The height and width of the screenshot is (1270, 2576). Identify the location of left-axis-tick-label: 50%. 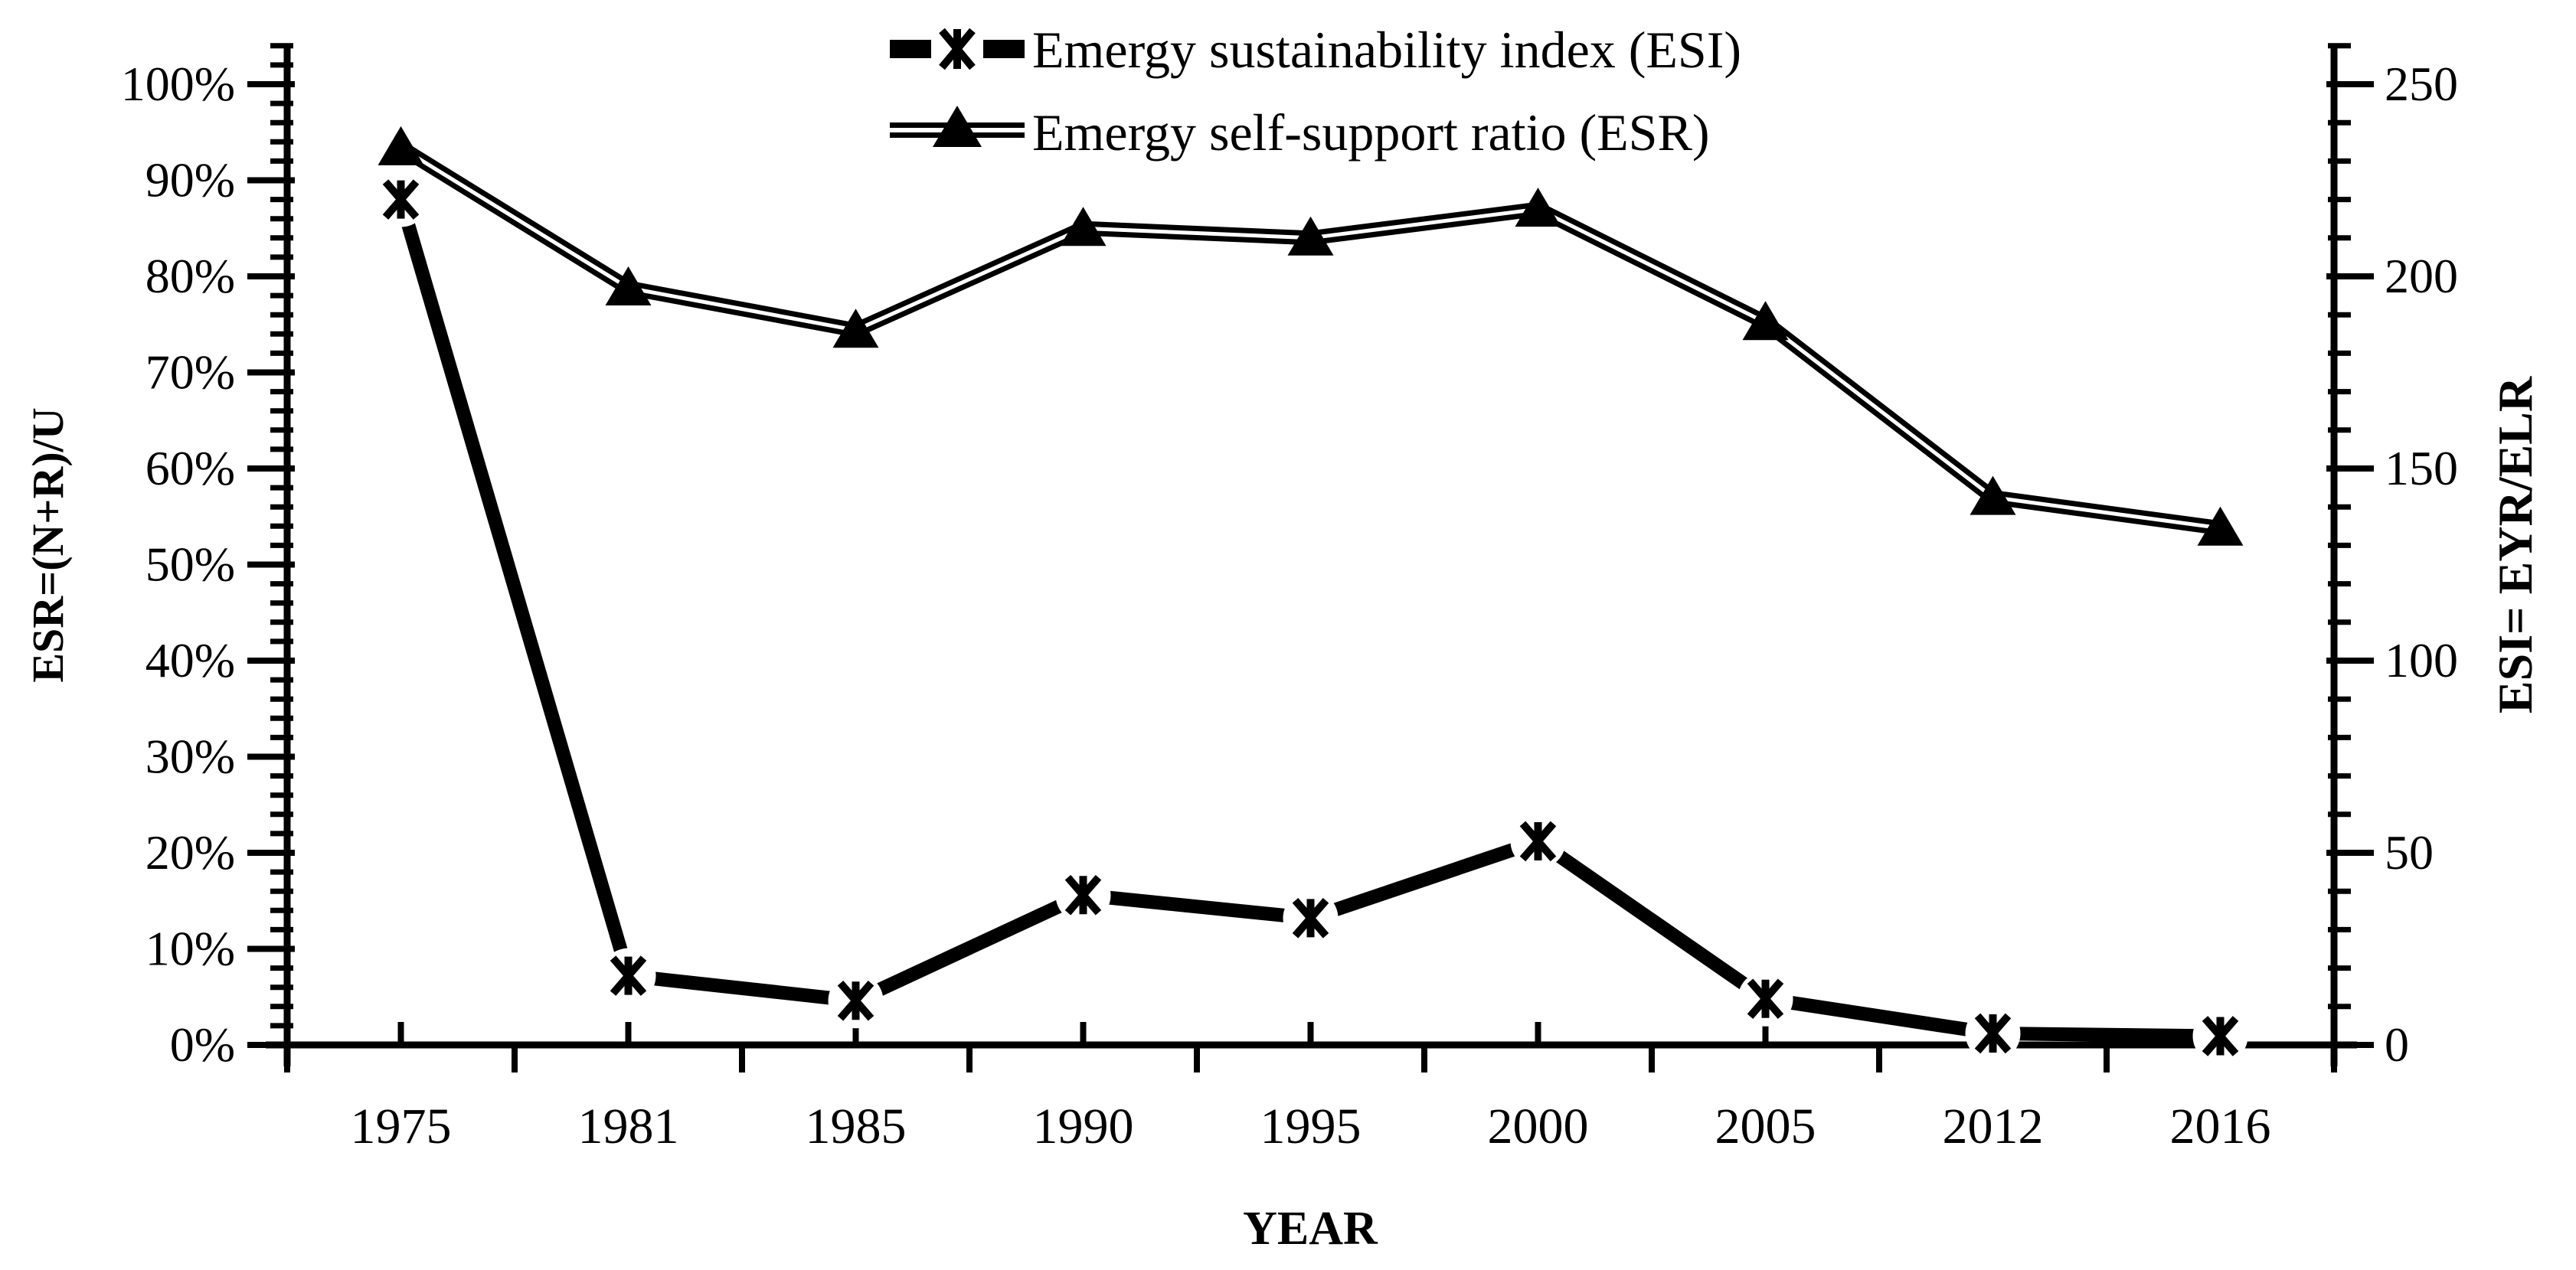
(190, 564).